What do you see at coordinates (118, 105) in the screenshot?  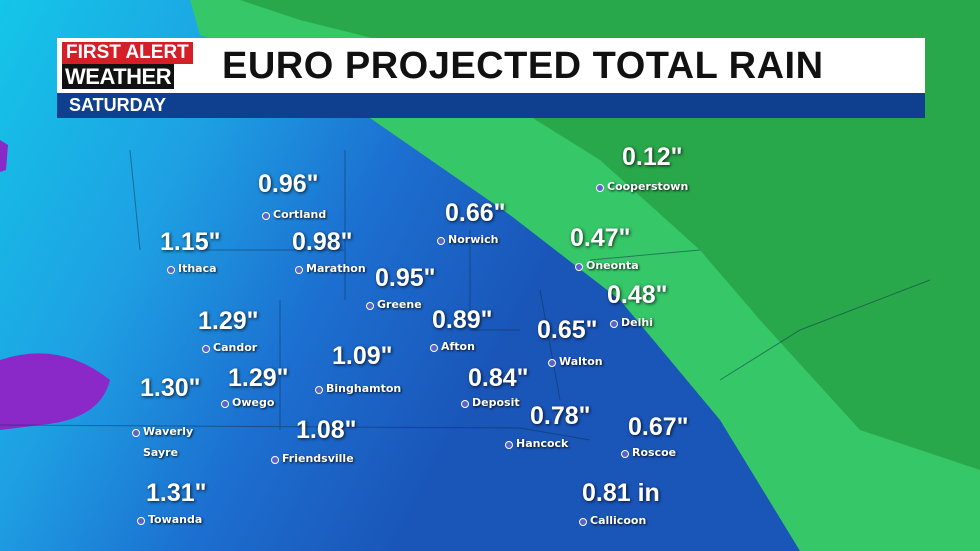 I see `subtitle: SATURDAY` at bounding box center [118, 105].